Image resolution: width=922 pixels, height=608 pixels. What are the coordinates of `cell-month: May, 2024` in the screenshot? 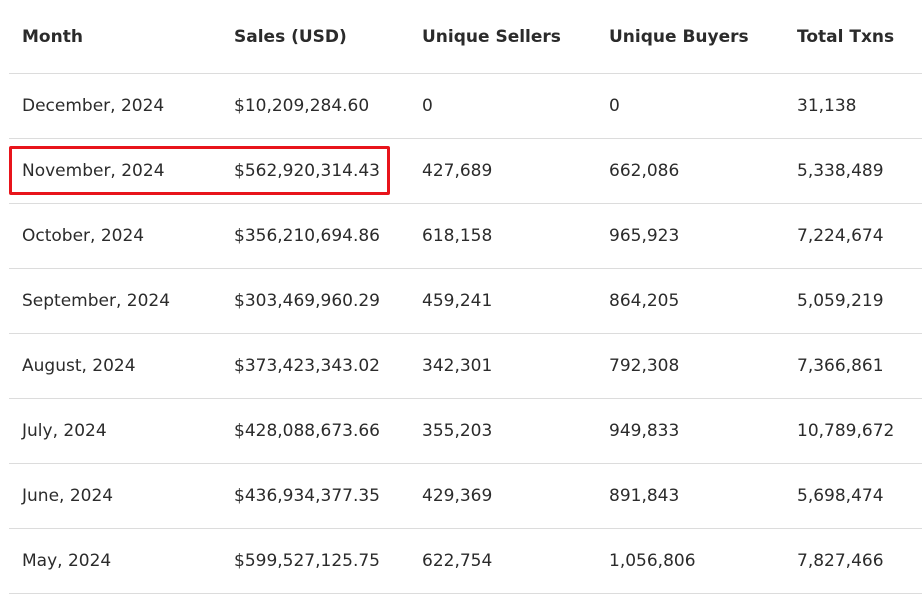 It's located at (67, 561).